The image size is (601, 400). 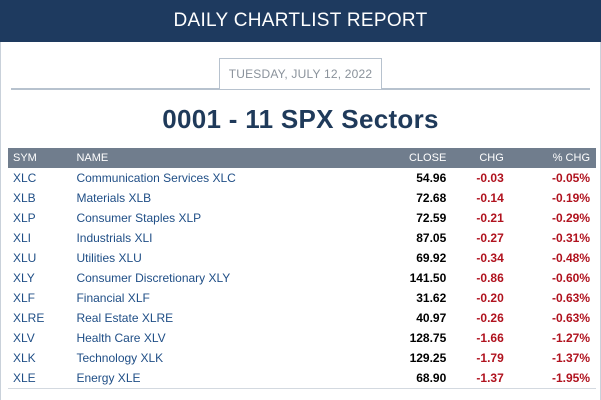 What do you see at coordinates (300, 119) in the screenshot?
I see `chartlist-title: 0001 - 11 SPX Sectors` at bounding box center [300, 119].